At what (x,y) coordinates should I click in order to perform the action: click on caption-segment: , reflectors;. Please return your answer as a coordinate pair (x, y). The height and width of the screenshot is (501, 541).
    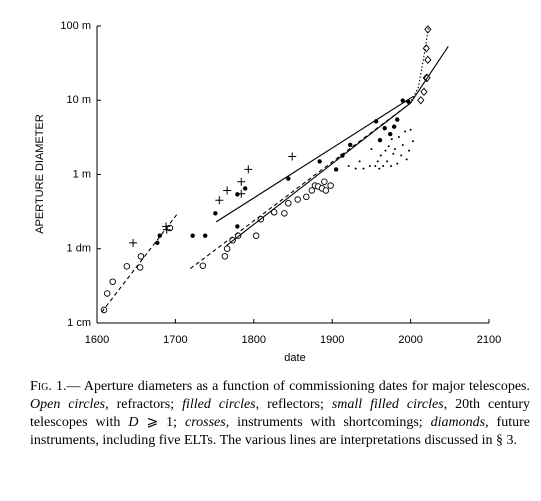
    Looking at the image, I should click on (293, 404).